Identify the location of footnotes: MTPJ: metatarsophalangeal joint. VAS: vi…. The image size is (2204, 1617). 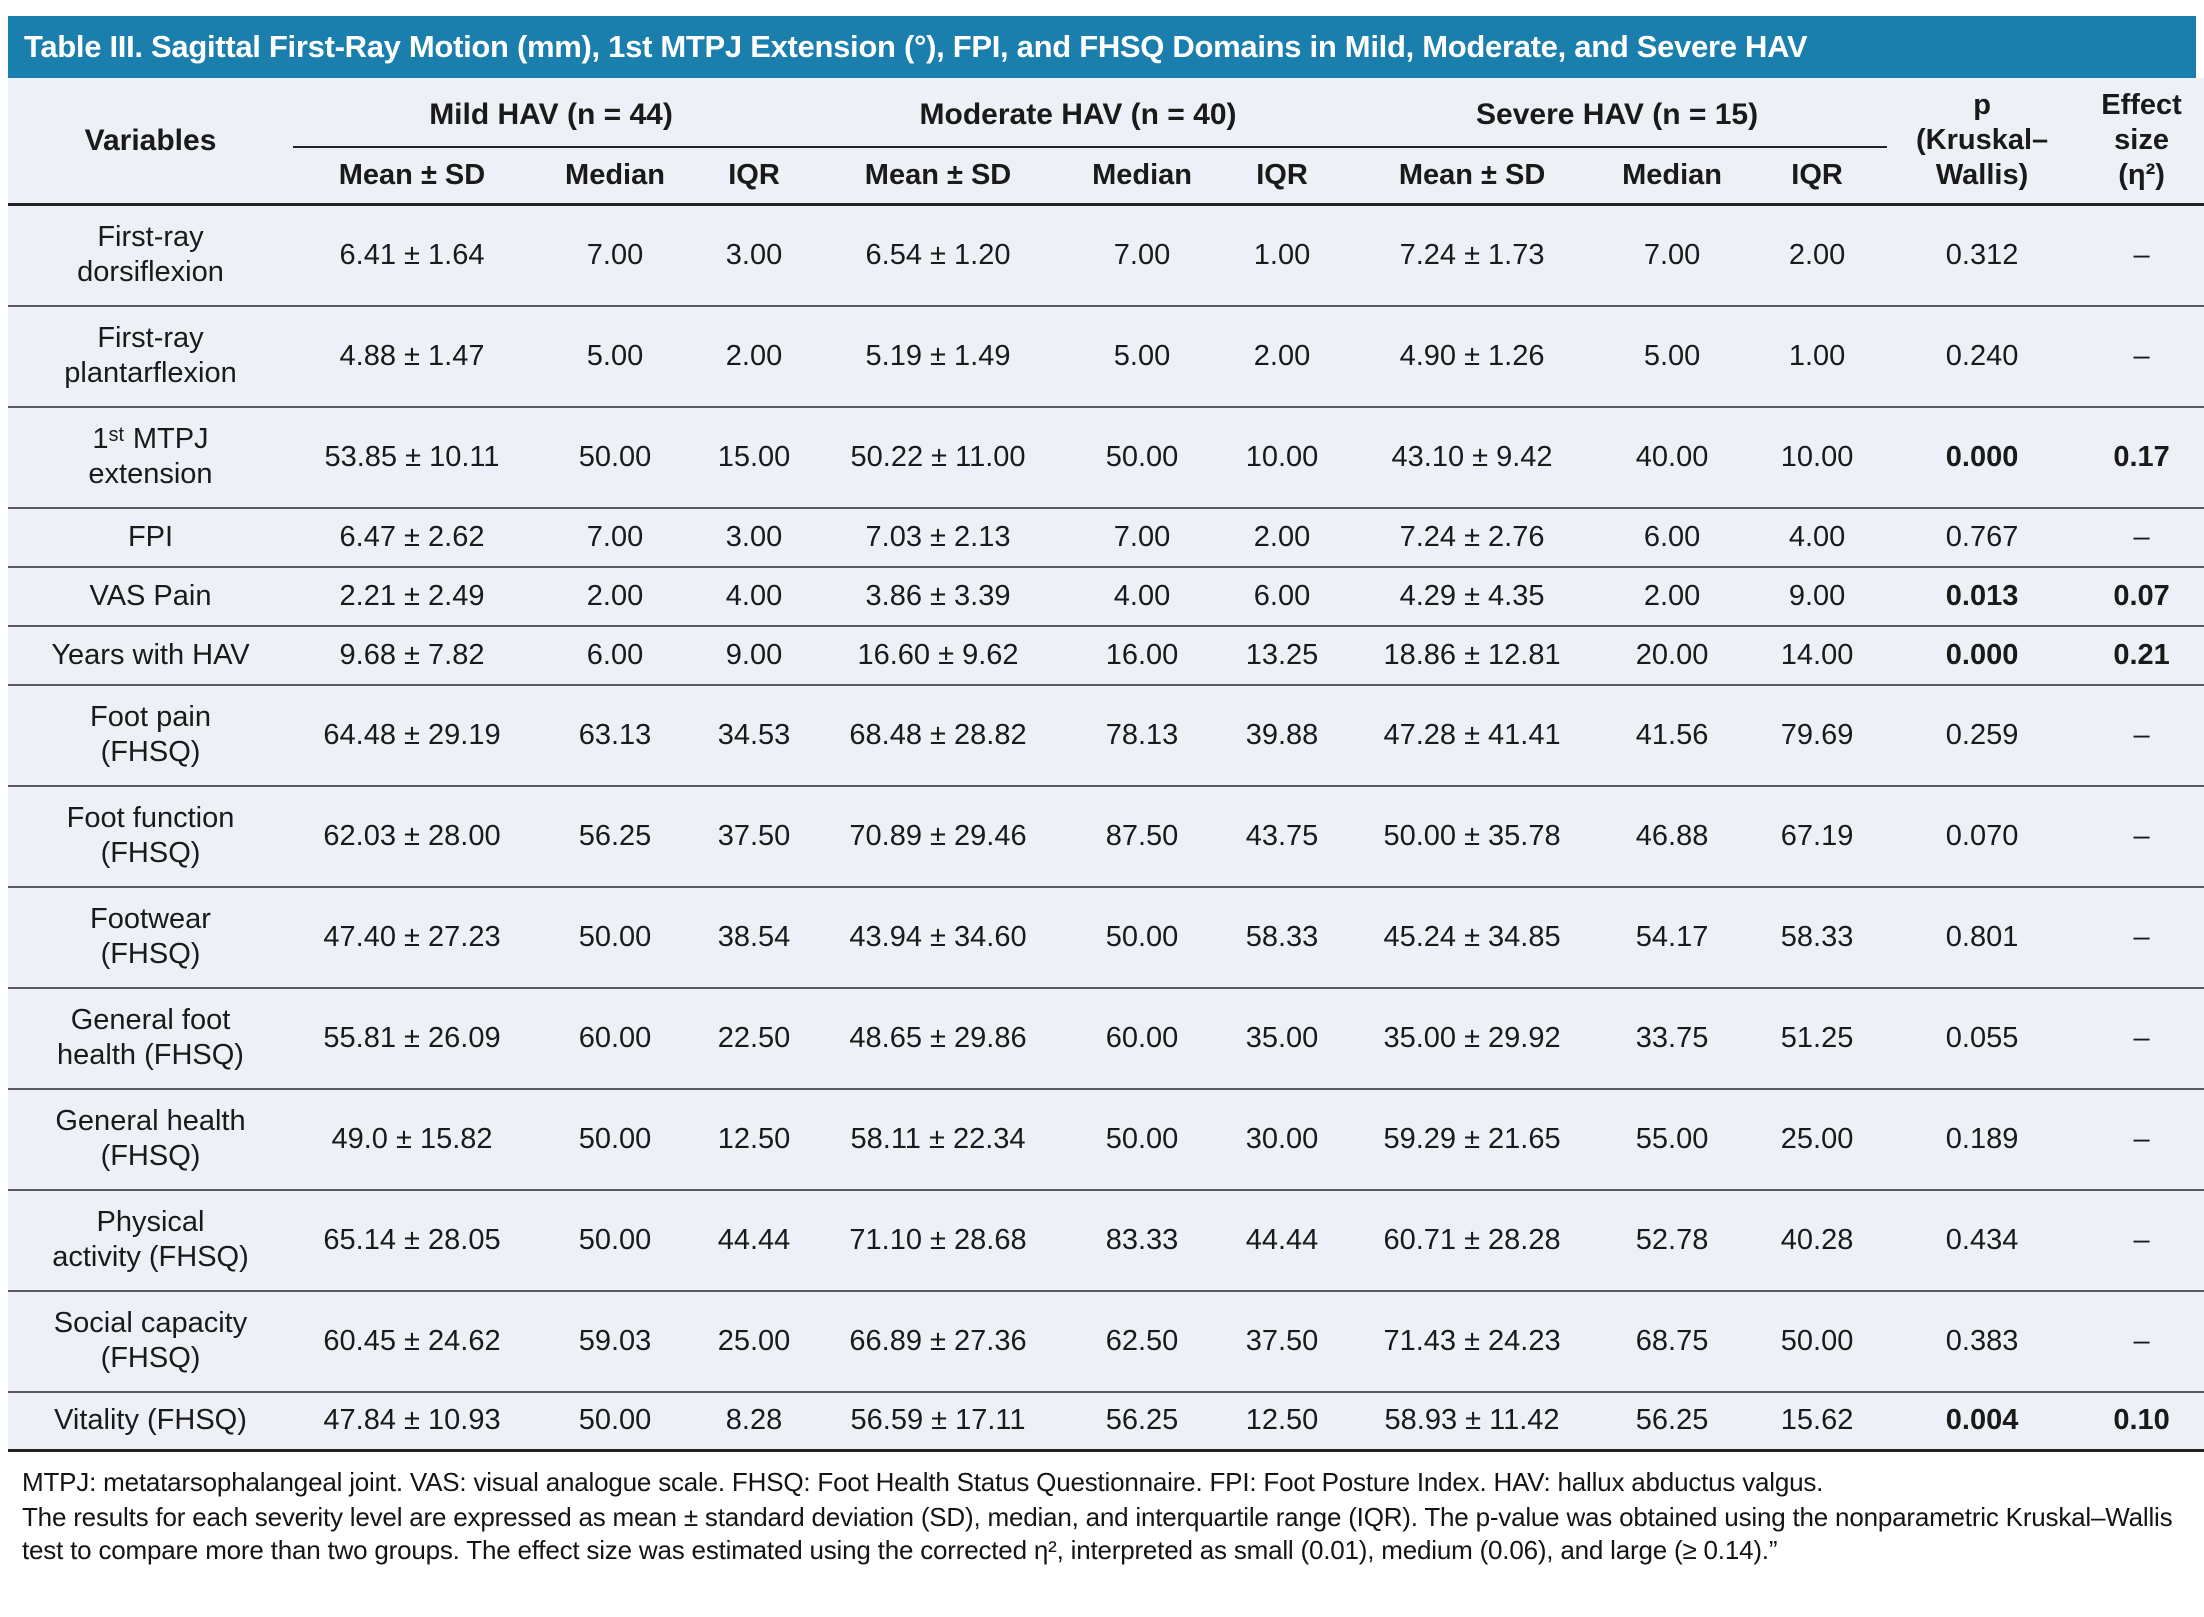
(1102, 1509).